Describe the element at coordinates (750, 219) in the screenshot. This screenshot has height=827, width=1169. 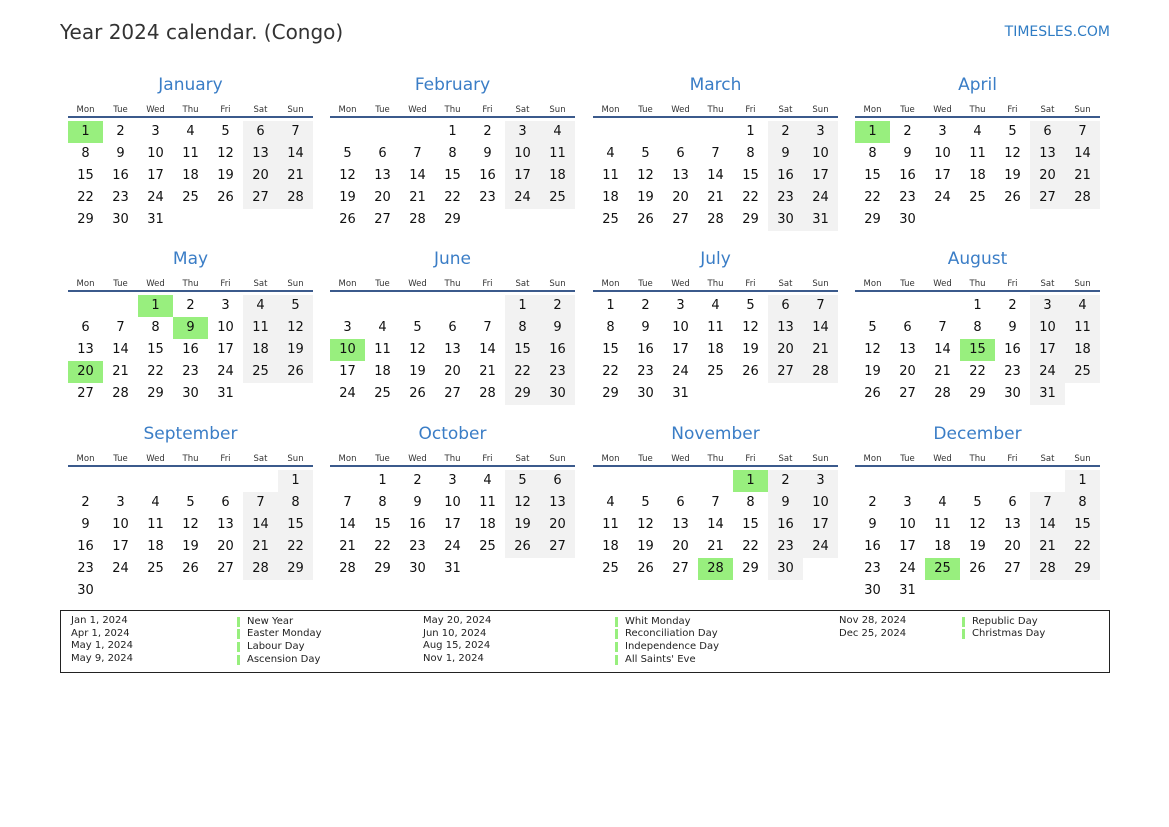
I see `day-cell: 29` at that location.